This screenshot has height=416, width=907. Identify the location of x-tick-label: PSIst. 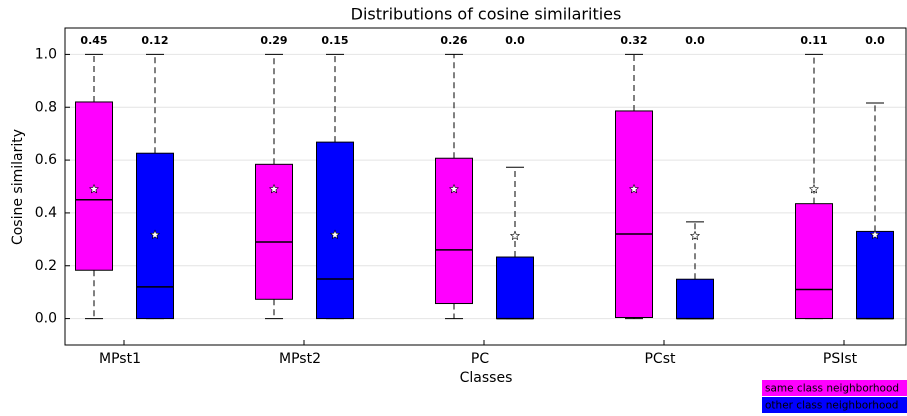
(840, 359).